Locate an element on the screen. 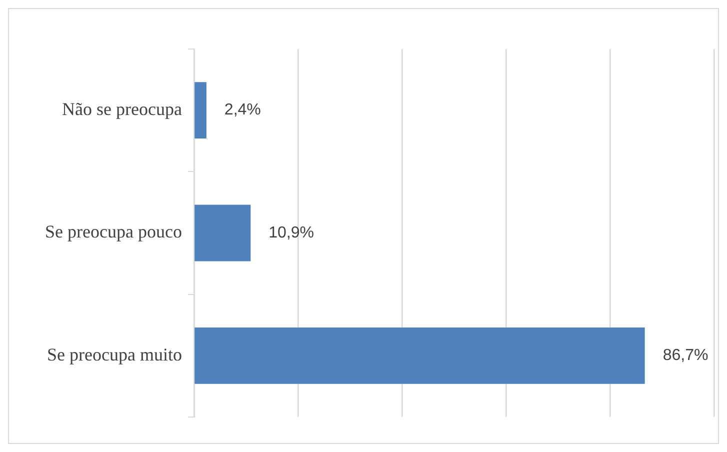  y-tick-label: Se preocupa pouco is located at coordinates (113, 232).